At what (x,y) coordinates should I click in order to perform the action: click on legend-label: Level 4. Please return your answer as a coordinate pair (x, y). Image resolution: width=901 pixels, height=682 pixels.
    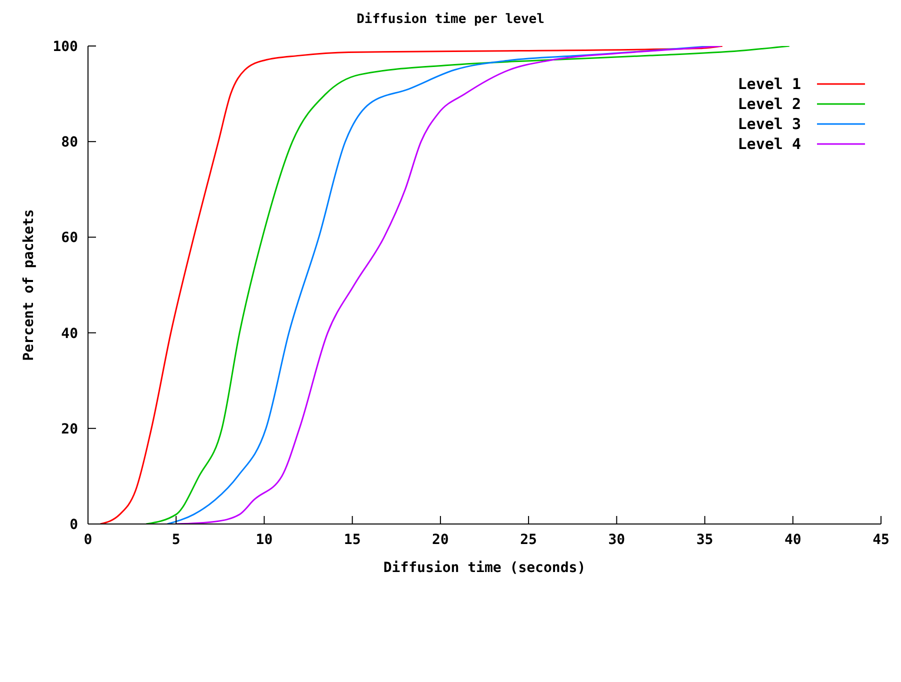
    Looking at the image, I should click on (769, 144).